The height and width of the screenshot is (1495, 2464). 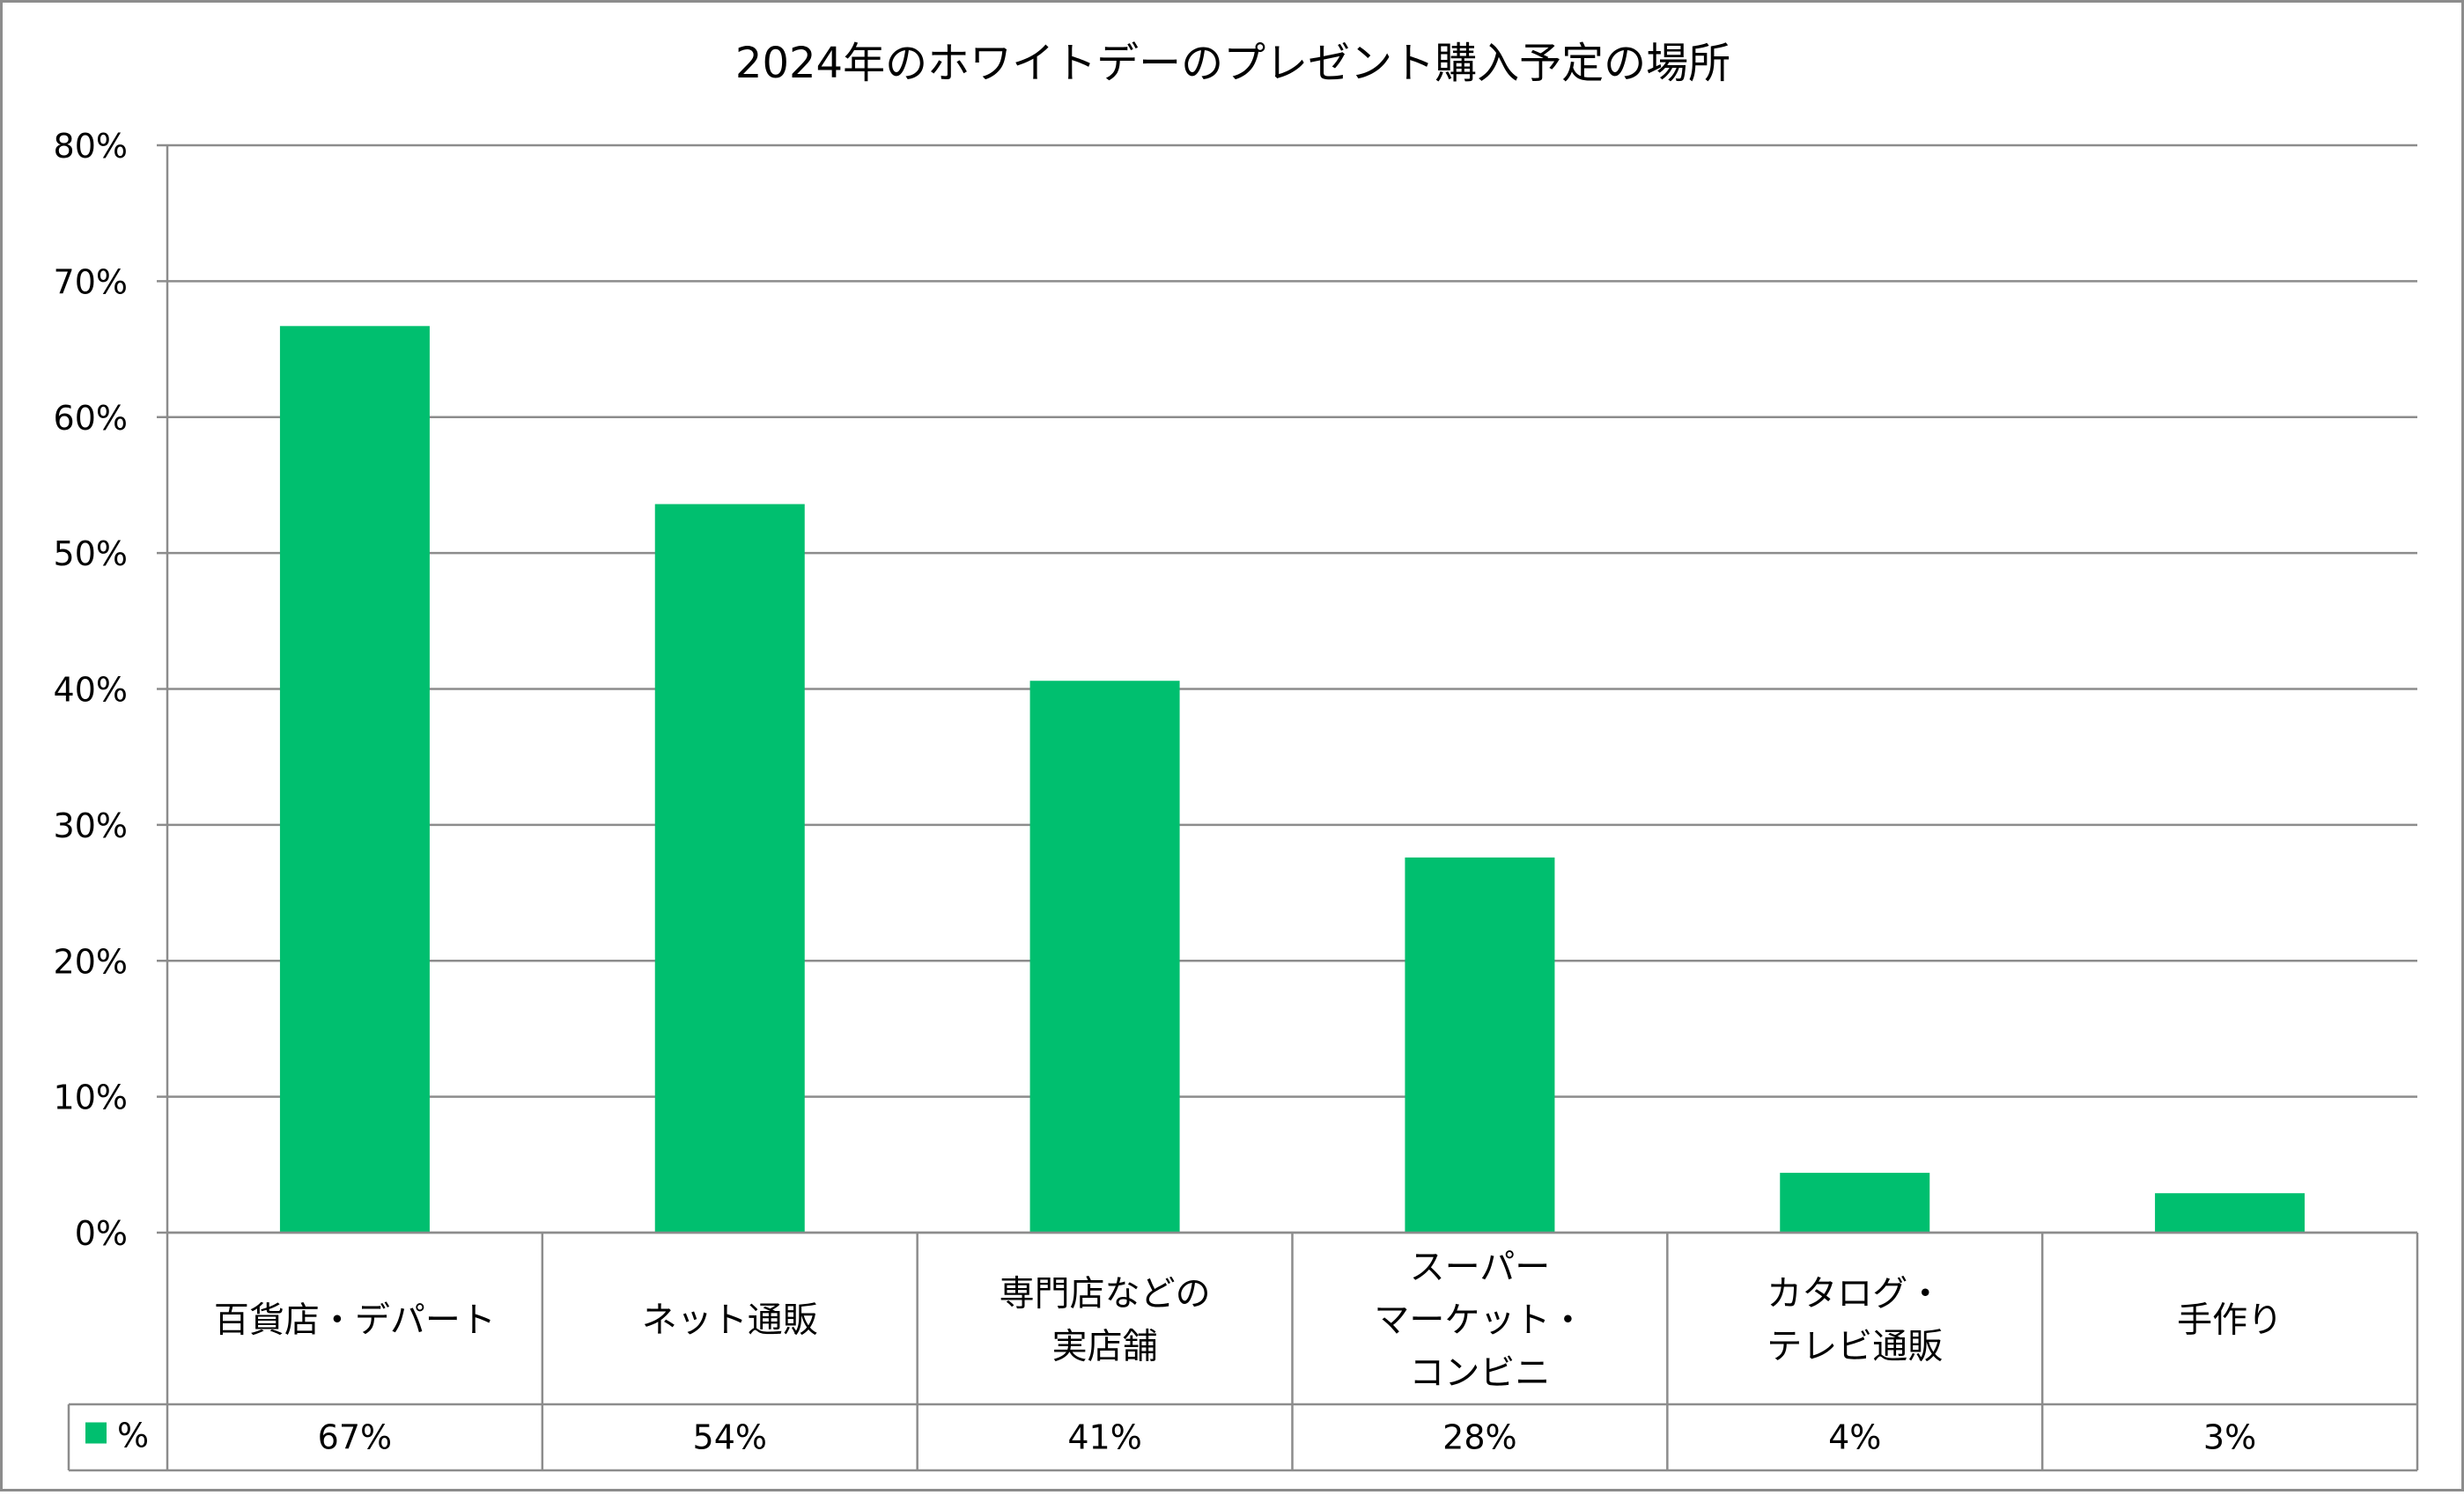 I want to click on y-tick-label: 40%, so click(x=91, y=690).